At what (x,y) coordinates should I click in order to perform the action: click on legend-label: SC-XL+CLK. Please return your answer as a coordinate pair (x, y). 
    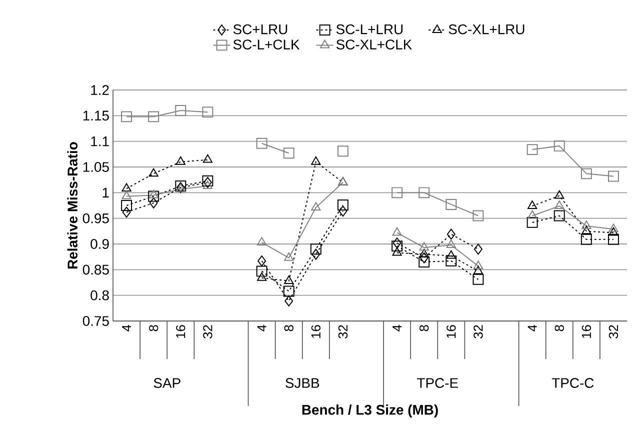
    Looking at the image, I should click on (374, 45).